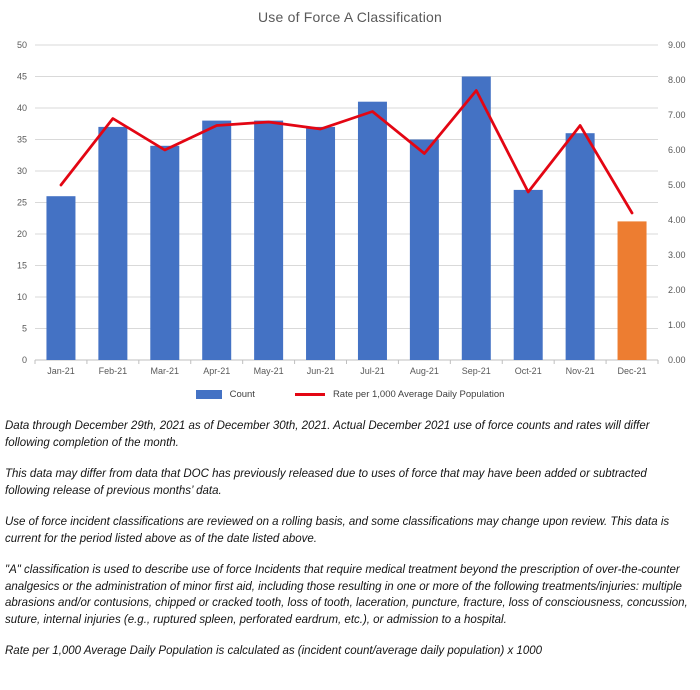  I want to click on left-axis-tick-40: 40, so click(22, 108).